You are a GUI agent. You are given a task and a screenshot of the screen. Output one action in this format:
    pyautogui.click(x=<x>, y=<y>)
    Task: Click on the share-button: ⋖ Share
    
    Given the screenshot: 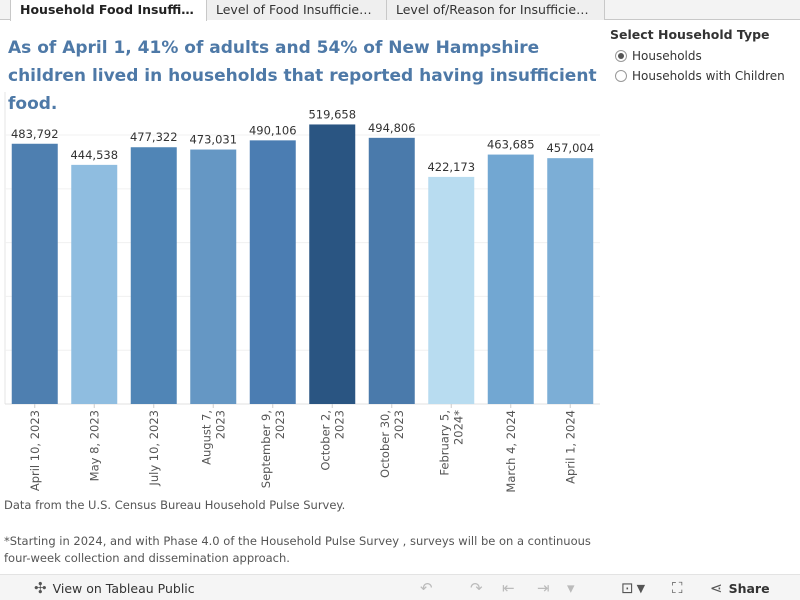 What is the action you would take?
    pyautogui.click(x=740, y=587)
    